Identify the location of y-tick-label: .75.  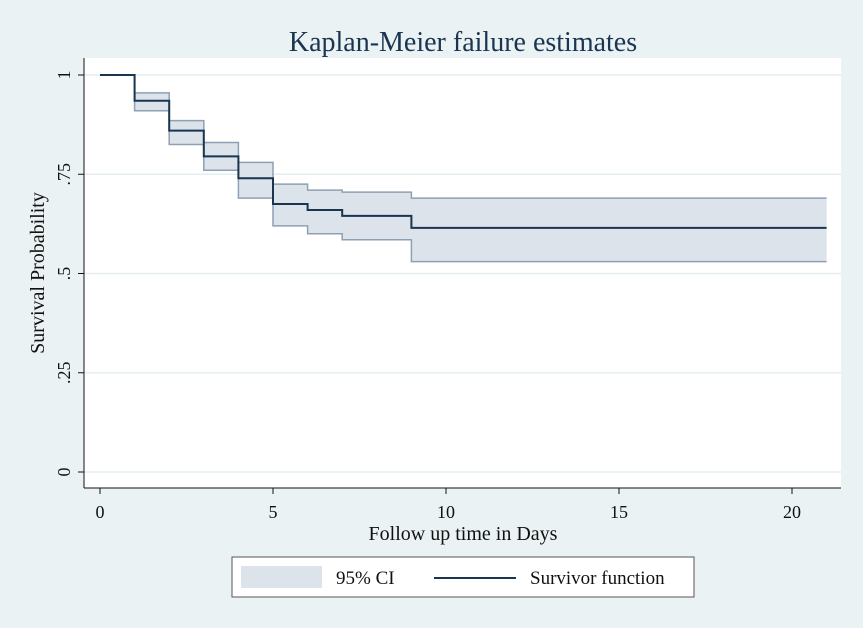
(64, 174).